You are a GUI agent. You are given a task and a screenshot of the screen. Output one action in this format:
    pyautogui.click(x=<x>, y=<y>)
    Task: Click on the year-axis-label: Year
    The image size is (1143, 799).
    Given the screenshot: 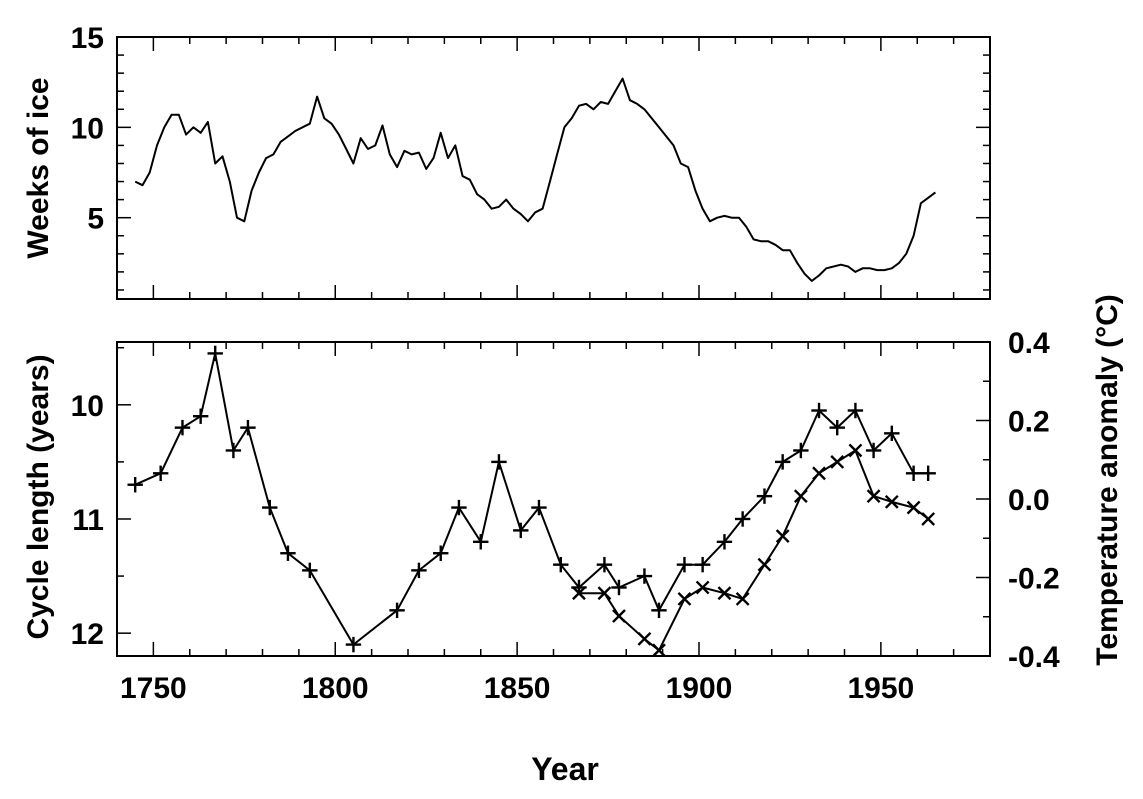 What is the action you would take?
    pyautogui.click(x=565, y=769)
    